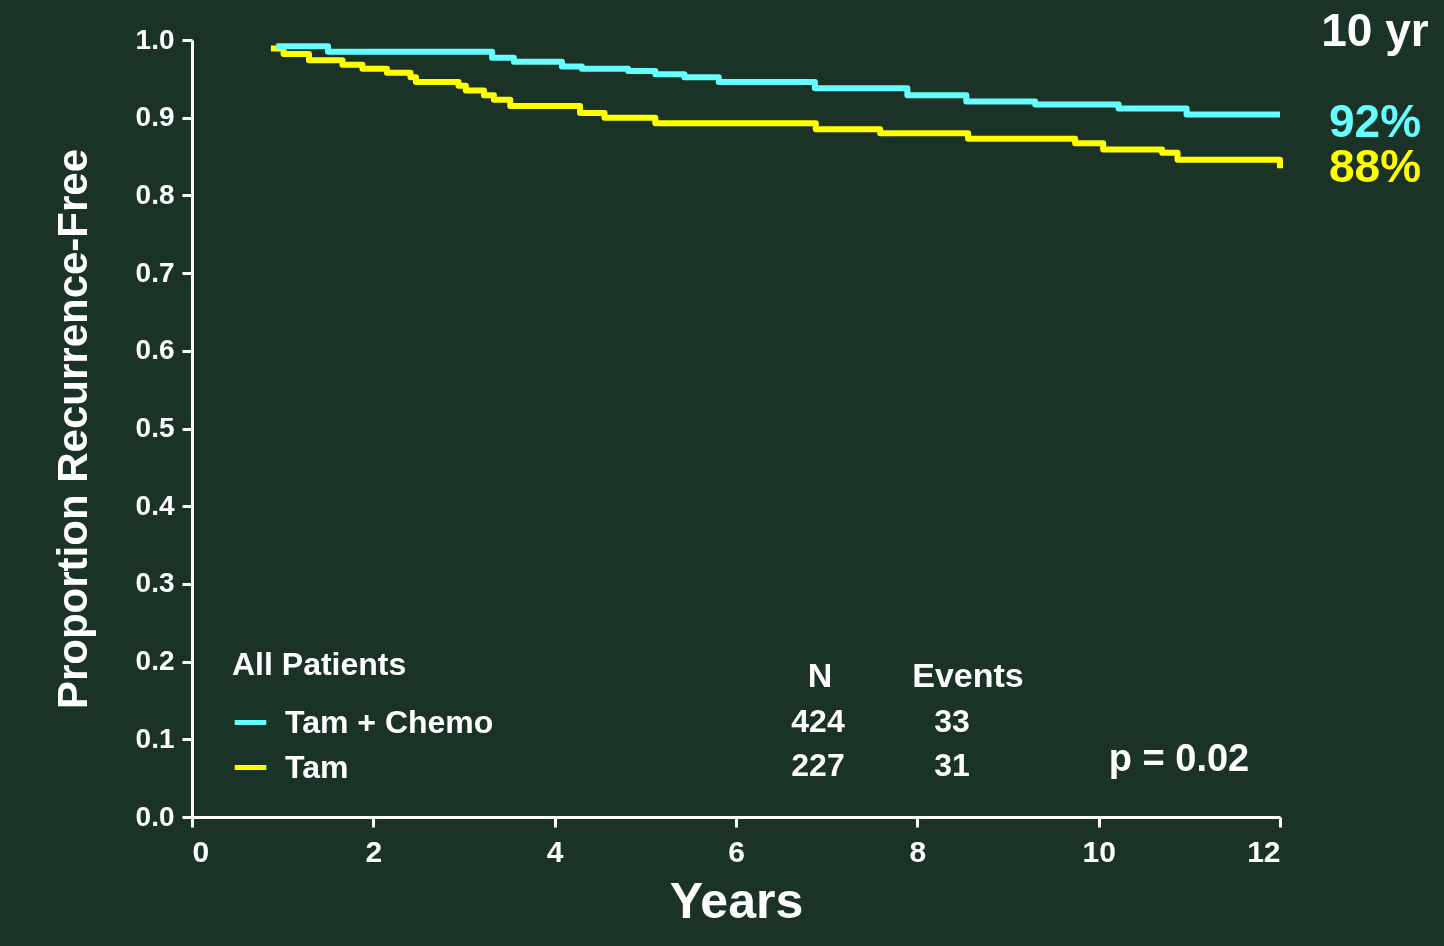 The height and width of the screenshot is (946, 1444). What do you see at coordinates (918, 851) in the screenshot?
I see `x-tick-label: 8` at bounding box center [918, 851].